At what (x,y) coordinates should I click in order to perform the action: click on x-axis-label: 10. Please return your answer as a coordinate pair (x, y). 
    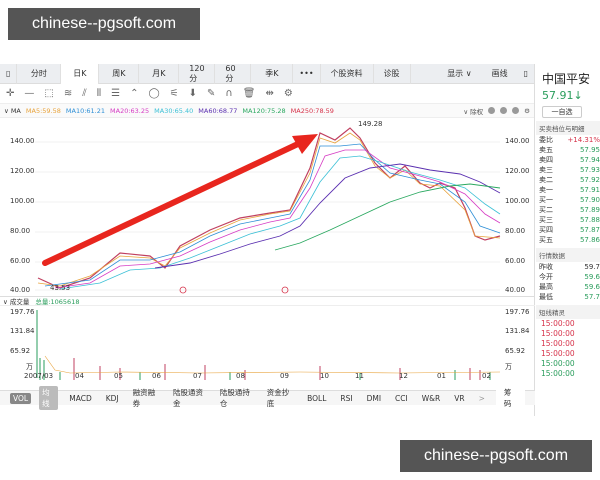
    Looking at the image, I should click on (324, 376).